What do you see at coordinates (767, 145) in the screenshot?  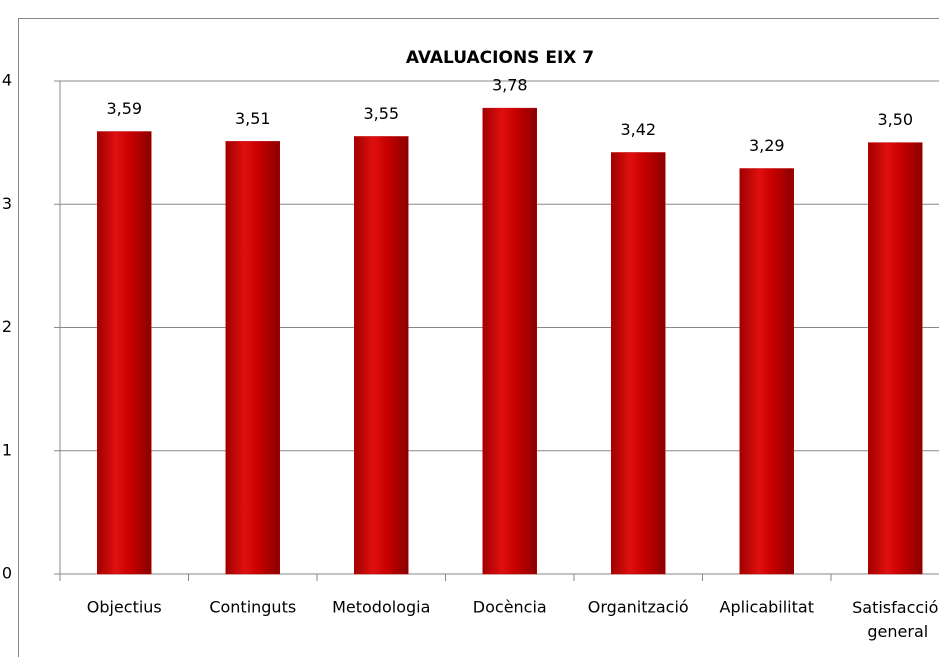 I see `data-label: 3,29` at bounding box center [767, 145].